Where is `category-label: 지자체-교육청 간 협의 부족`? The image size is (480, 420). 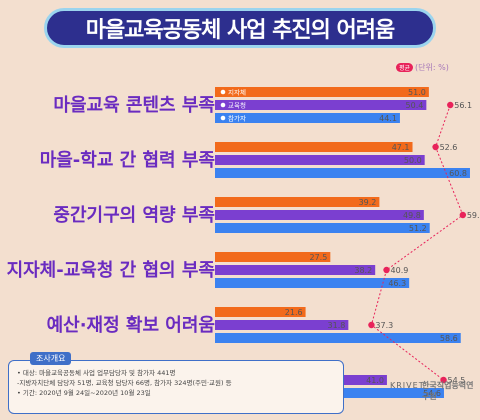
category-label: 지자체-교육청 간 협의 부족 is located at coordinates (111, 270).